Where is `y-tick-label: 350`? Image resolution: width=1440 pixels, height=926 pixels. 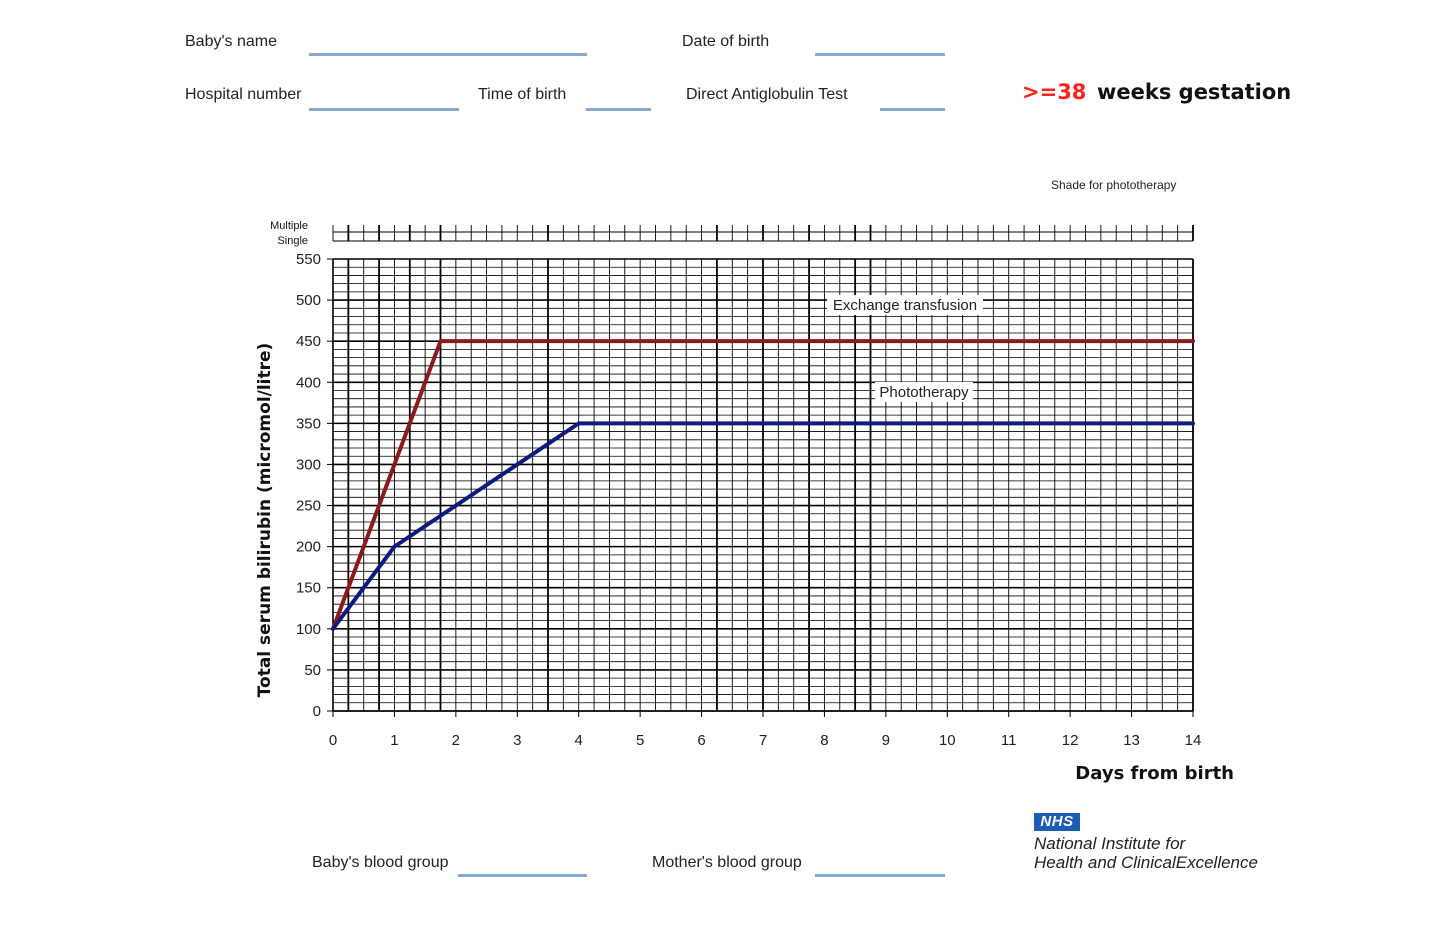
y-tick-label: 350 is located at coordinates (308, 423).